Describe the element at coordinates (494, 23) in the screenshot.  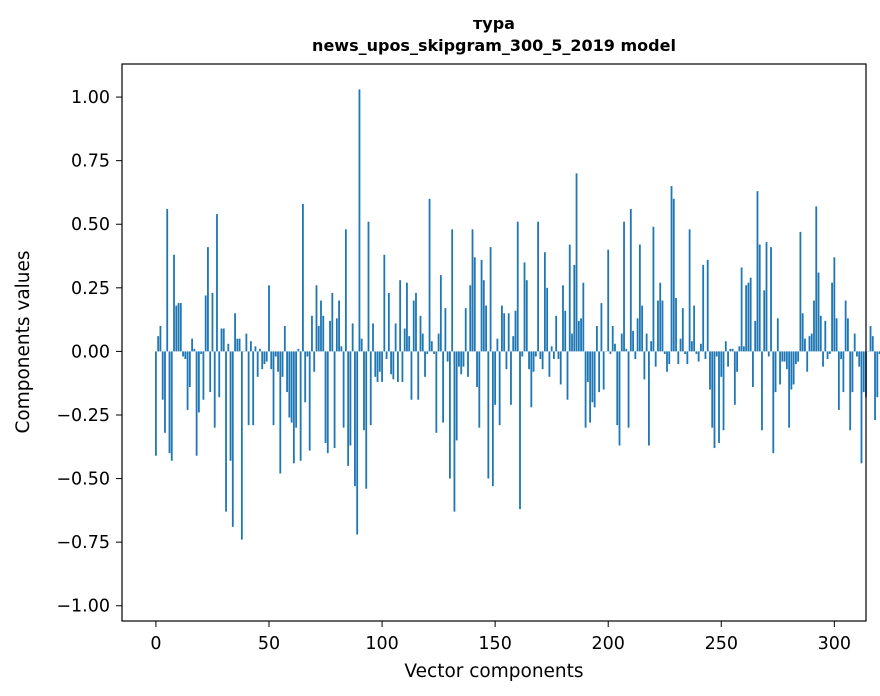
I see `chart-title: тура` at that location.